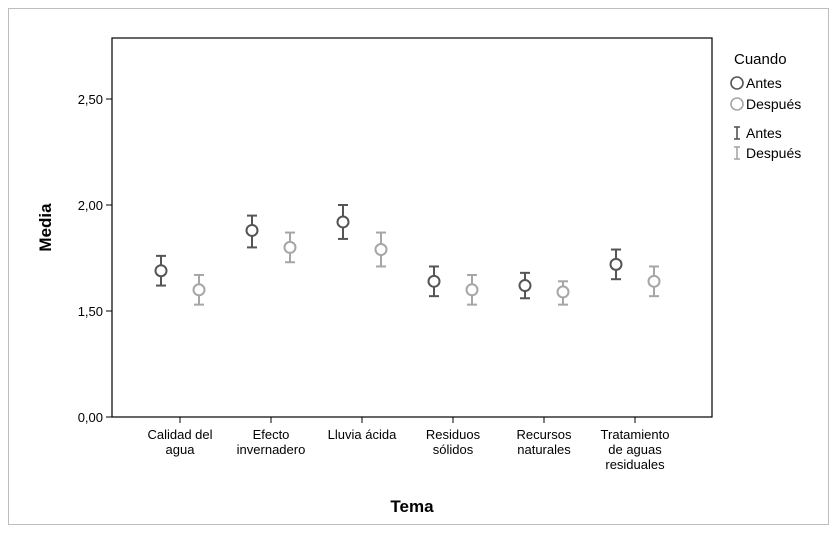 This screenshot has width=837, height=538. Describe the element at coordinates (544, 442) in the screenshot. I see `x-tick-label: Recursos naturales` at that location.